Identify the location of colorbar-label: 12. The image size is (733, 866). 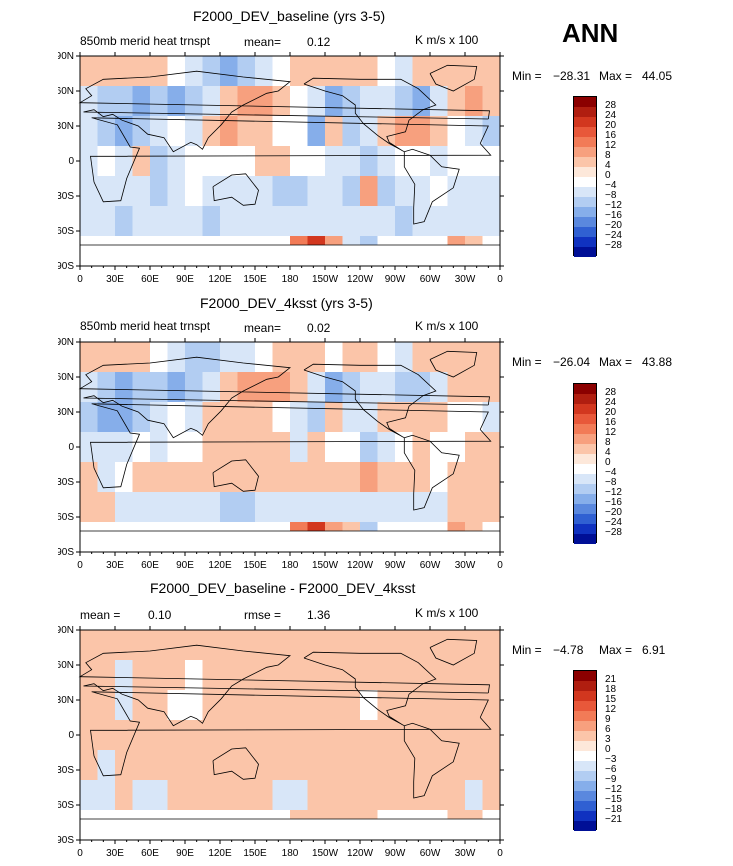
(611, 709).